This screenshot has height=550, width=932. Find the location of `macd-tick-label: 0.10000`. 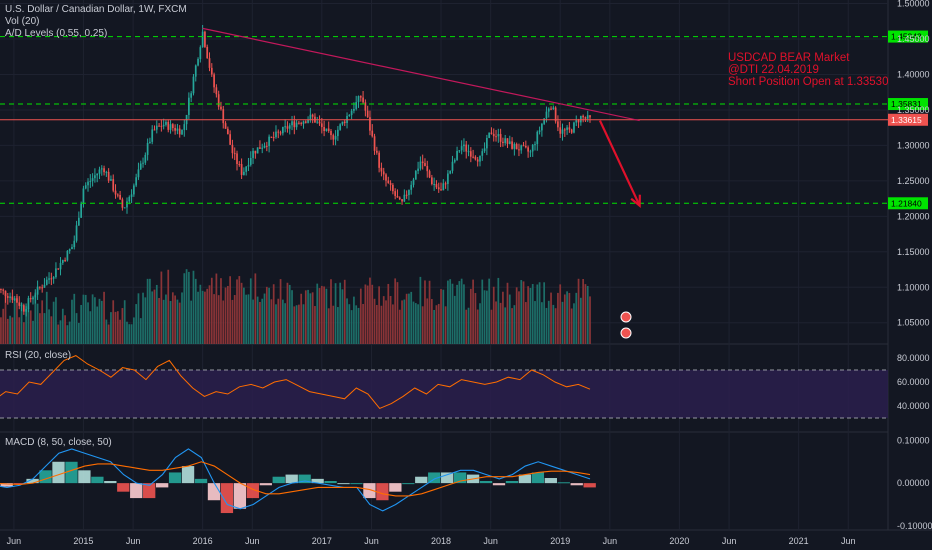

macd-tick-label: 0.10000 is located at coordinates (913, 440).